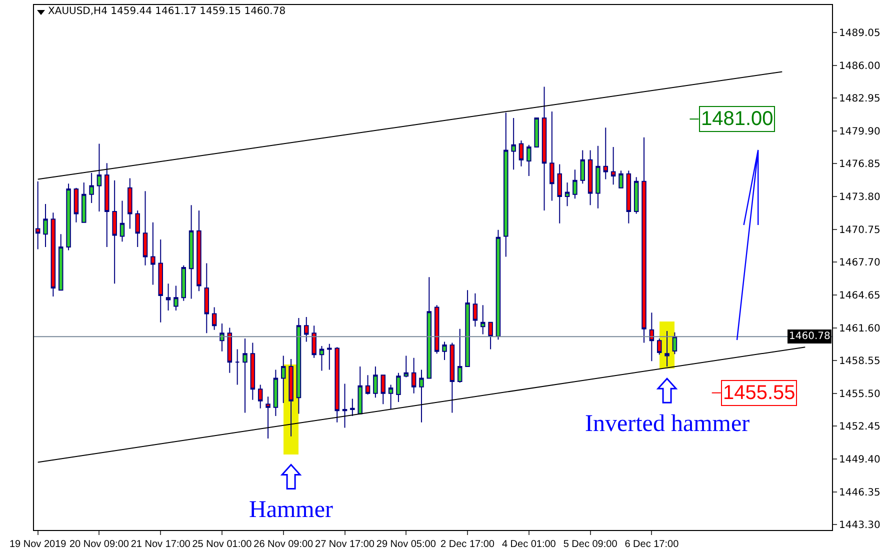 The height and width of the screenshot is (551, 891). Describe the element at coordinates (859, 230) in the screenshot. I see `y-tick-label: 1470.75` at that location.